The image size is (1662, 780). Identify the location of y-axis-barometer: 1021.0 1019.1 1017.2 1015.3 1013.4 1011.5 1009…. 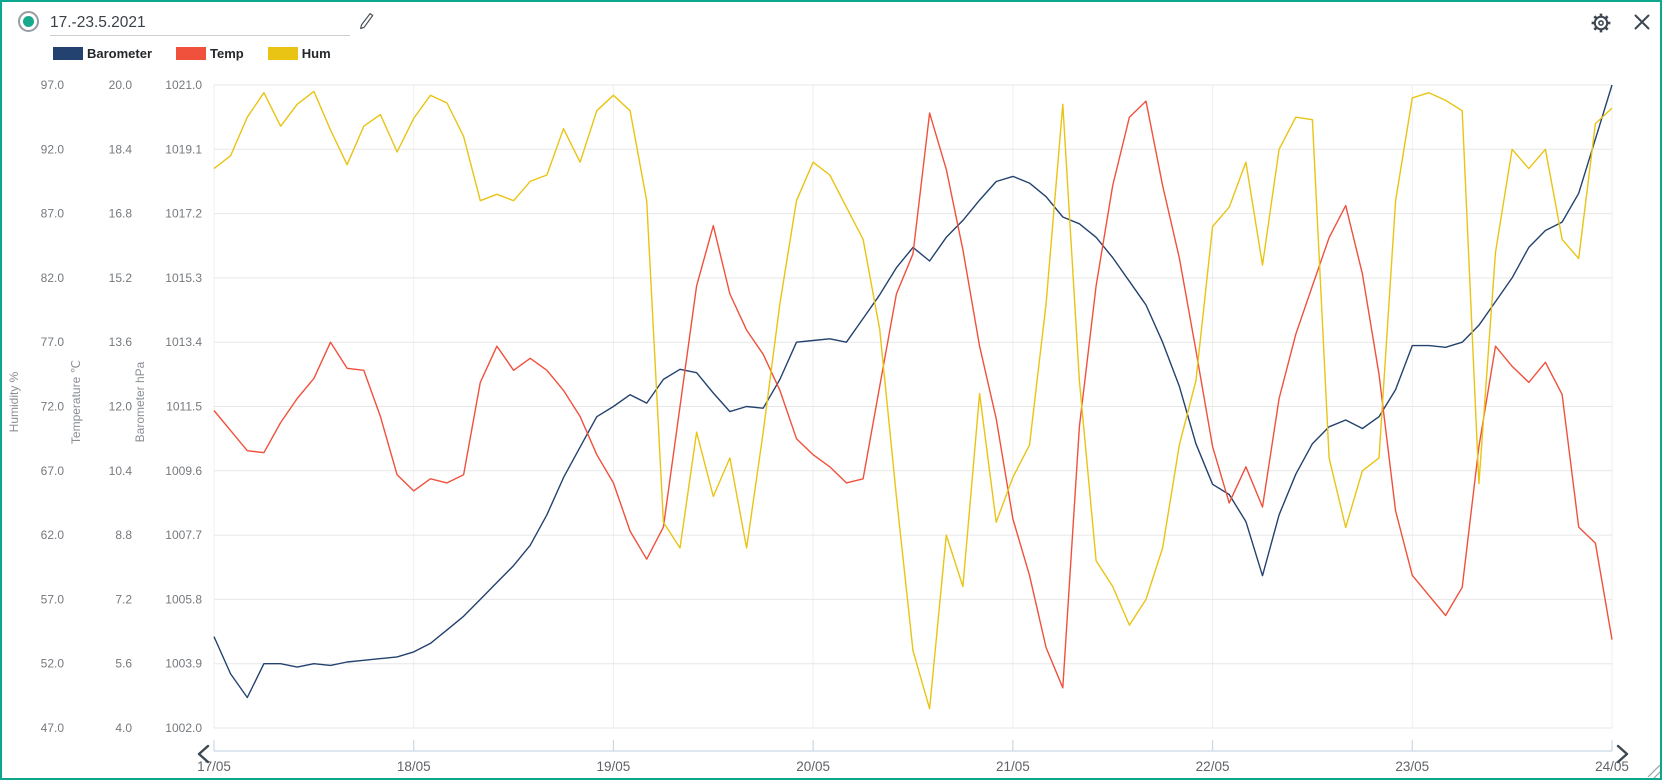
(167, 406).